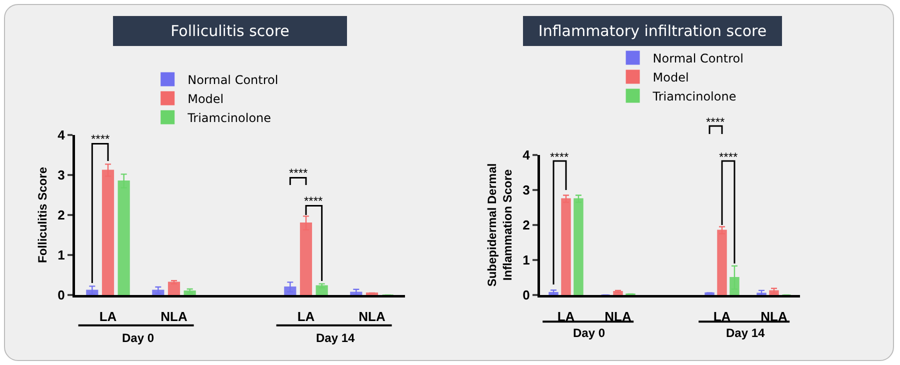 The image size is (900, 365). Describe the element at coordinates (500, 225) in the screenshot. I see `y-axis-title: Subepidermal Dermal Inflammation Score` at that location.